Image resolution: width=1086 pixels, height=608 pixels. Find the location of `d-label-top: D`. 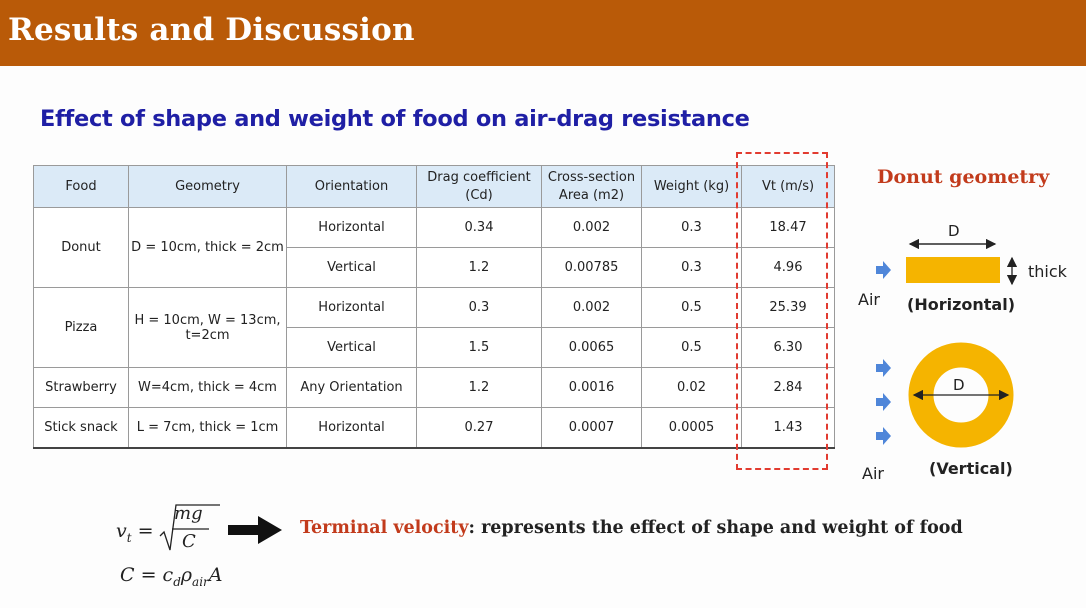

d-label-top: D is located at coordinates (954, 231).